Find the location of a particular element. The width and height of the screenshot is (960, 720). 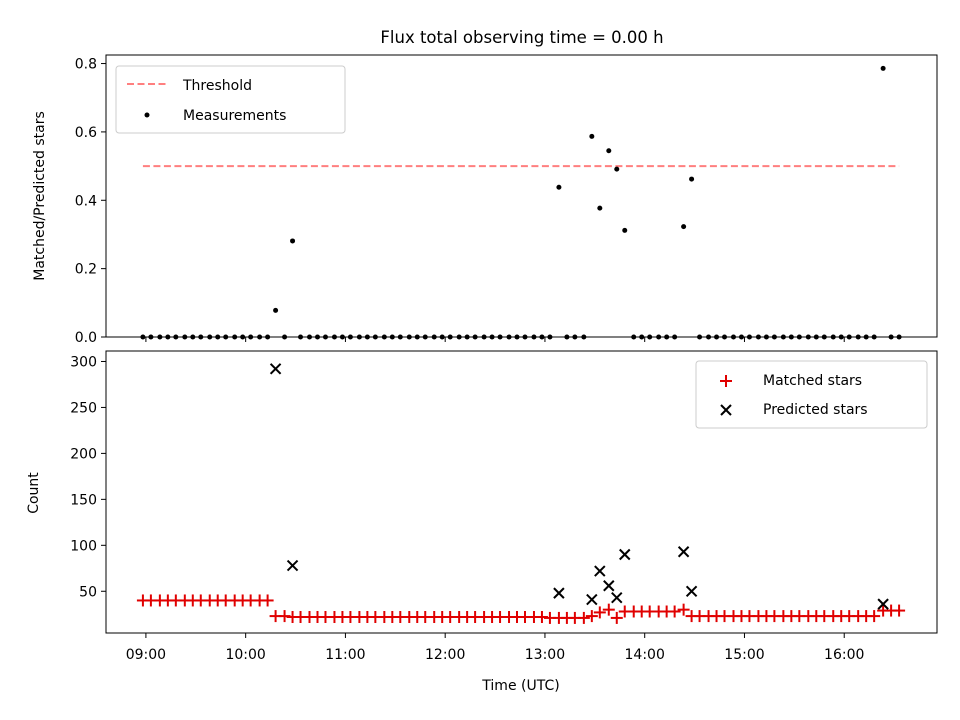

count-legend-box is located at coordinates (811, 394).